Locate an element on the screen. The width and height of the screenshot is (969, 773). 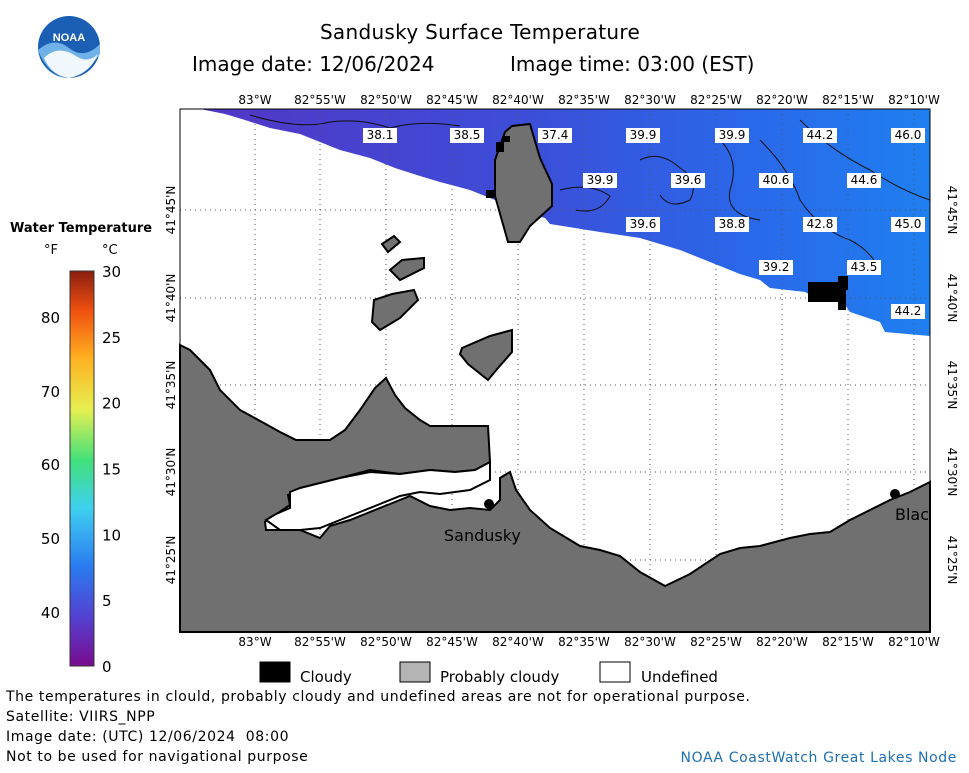
temperature-value: 42.8 is located at coordinates (820, 224).